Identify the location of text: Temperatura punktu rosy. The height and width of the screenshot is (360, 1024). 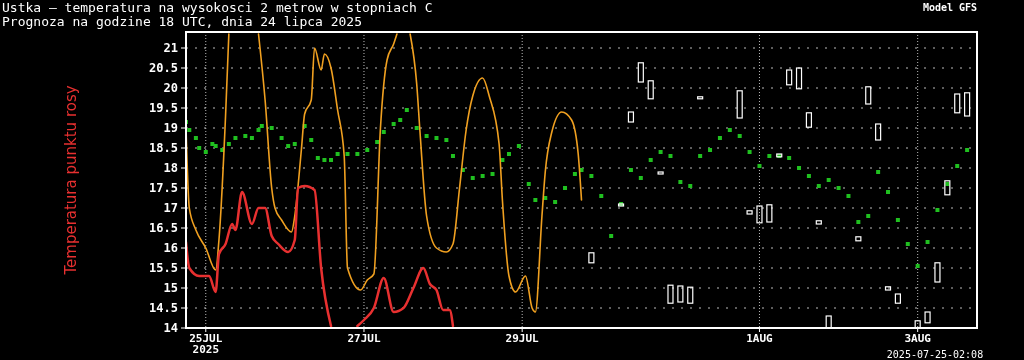
(71, 180).